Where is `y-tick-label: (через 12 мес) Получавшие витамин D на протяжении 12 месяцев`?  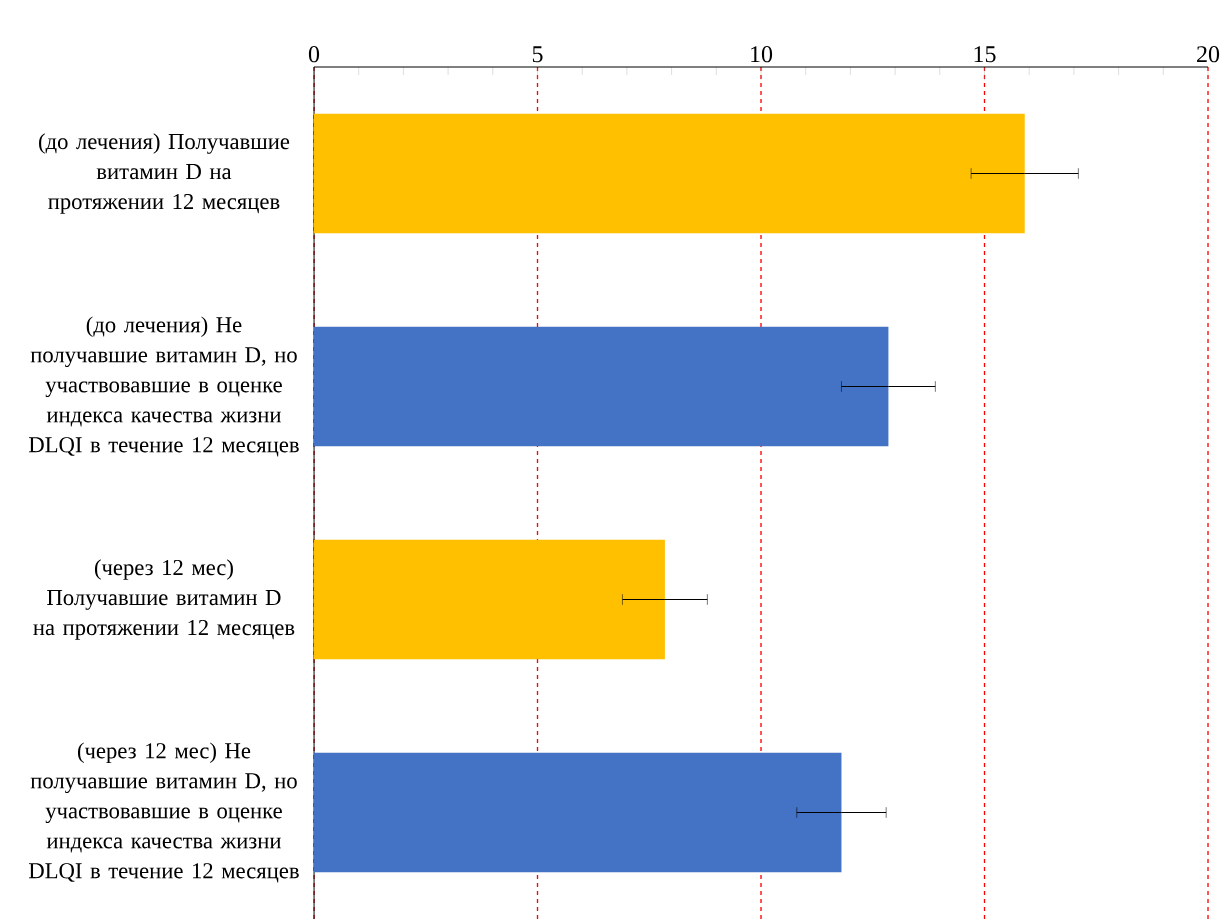
y-tick-label: (через 12 мес) Получавшие витамин D на протяжении 12 месяцев is located at coordinates (164, 599).